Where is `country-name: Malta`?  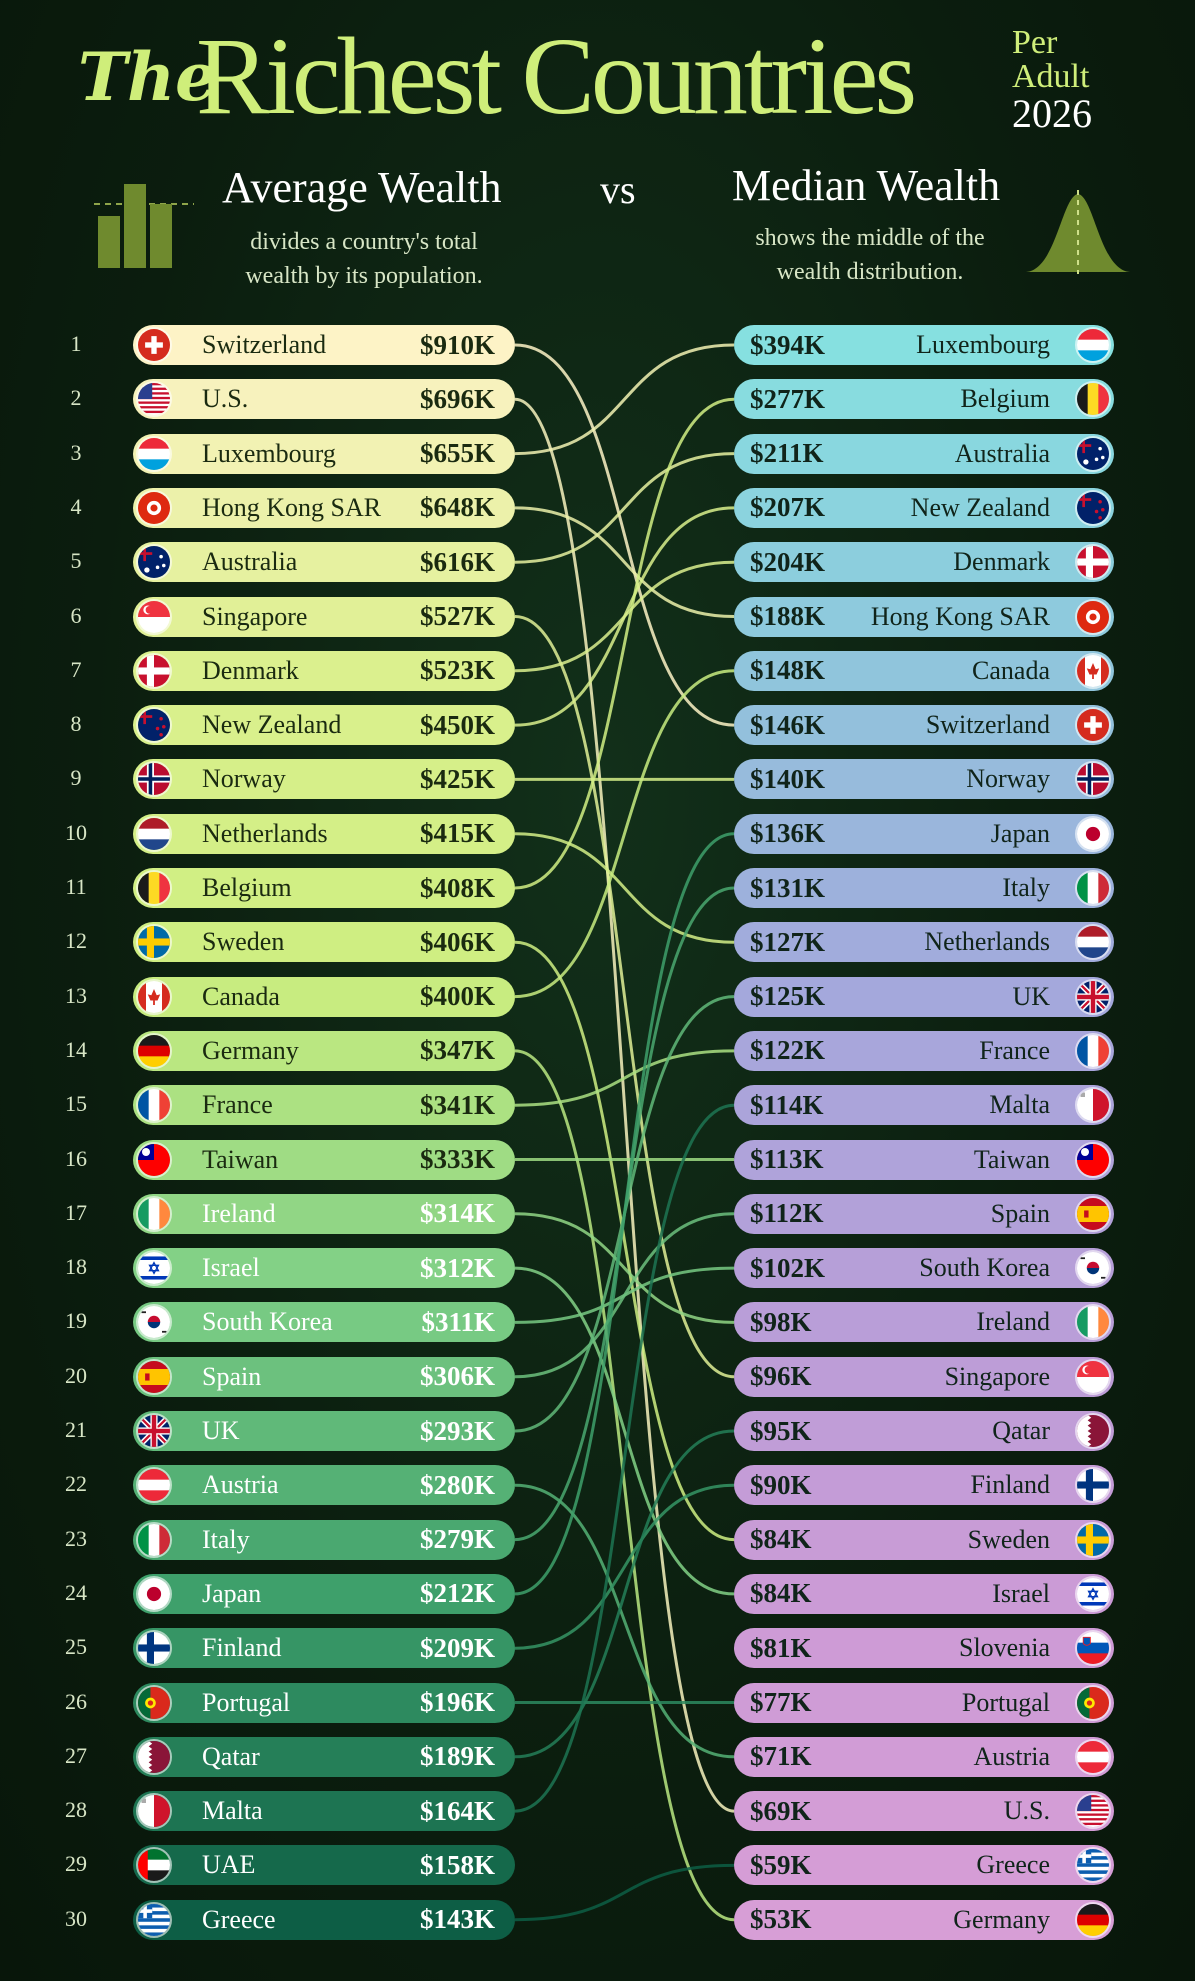
country-name: Malta is located at coordinates (1019, 1105).